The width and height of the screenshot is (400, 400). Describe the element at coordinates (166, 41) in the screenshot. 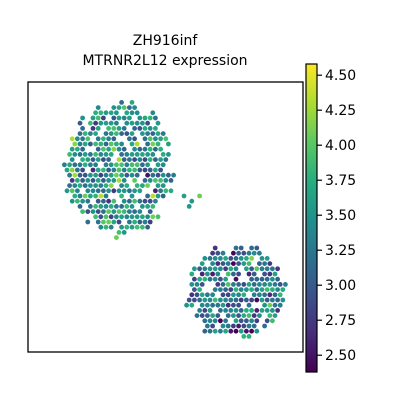

I see `chart-title: ZH916inf` at that location.